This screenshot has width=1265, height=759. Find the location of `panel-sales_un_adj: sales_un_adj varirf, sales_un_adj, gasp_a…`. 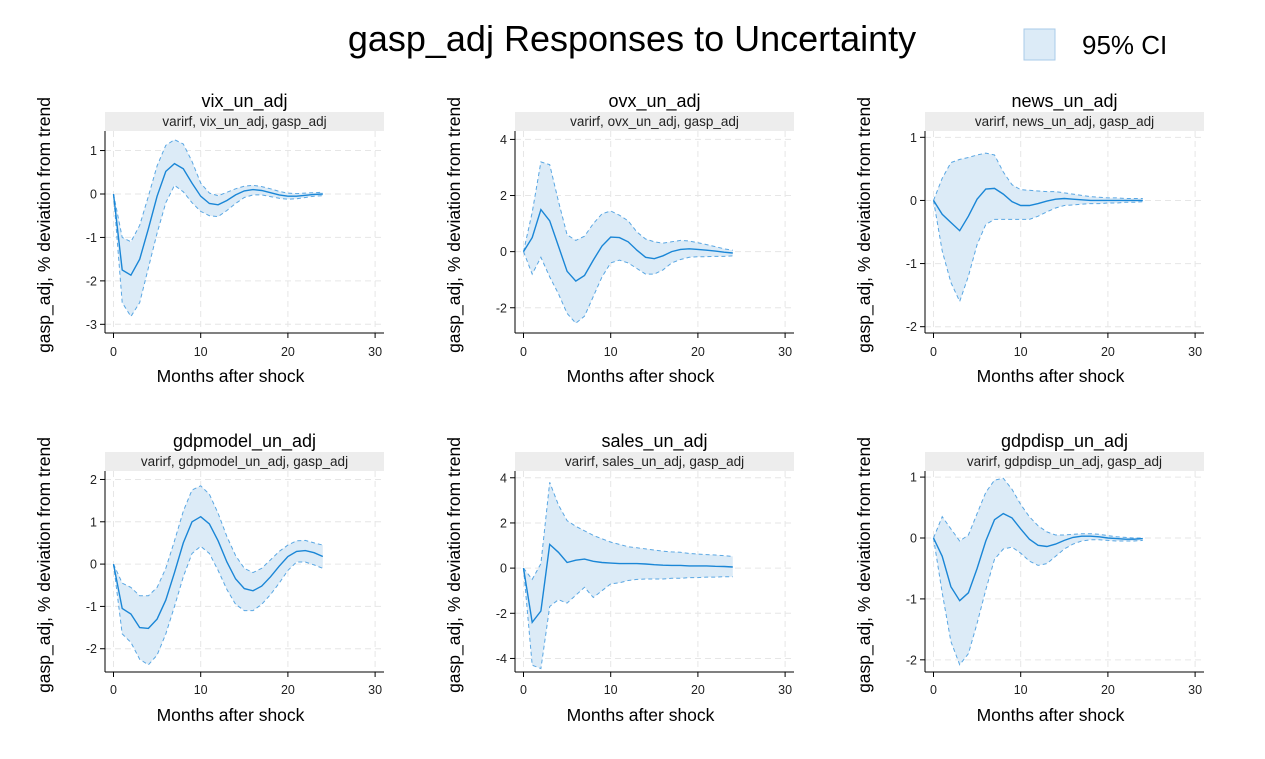

panel-sales_un_adj: sales_un_adj varirf, sales_un_adj, gasp_a… is located at coordinates (619, 578).